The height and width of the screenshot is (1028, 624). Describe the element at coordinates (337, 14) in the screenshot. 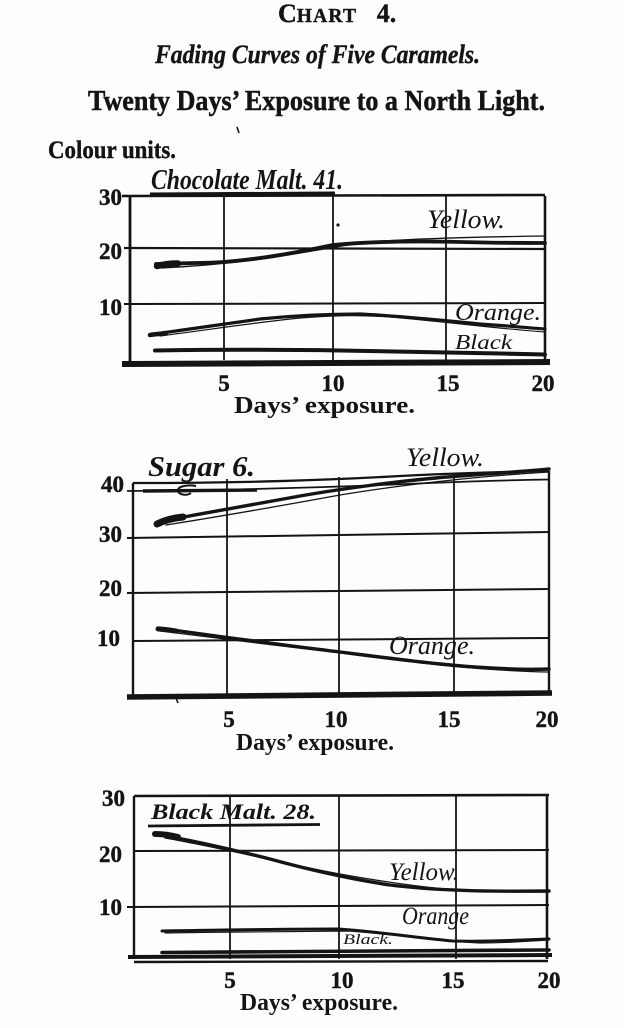

I see `svg-text: CHART 4.` at that location.